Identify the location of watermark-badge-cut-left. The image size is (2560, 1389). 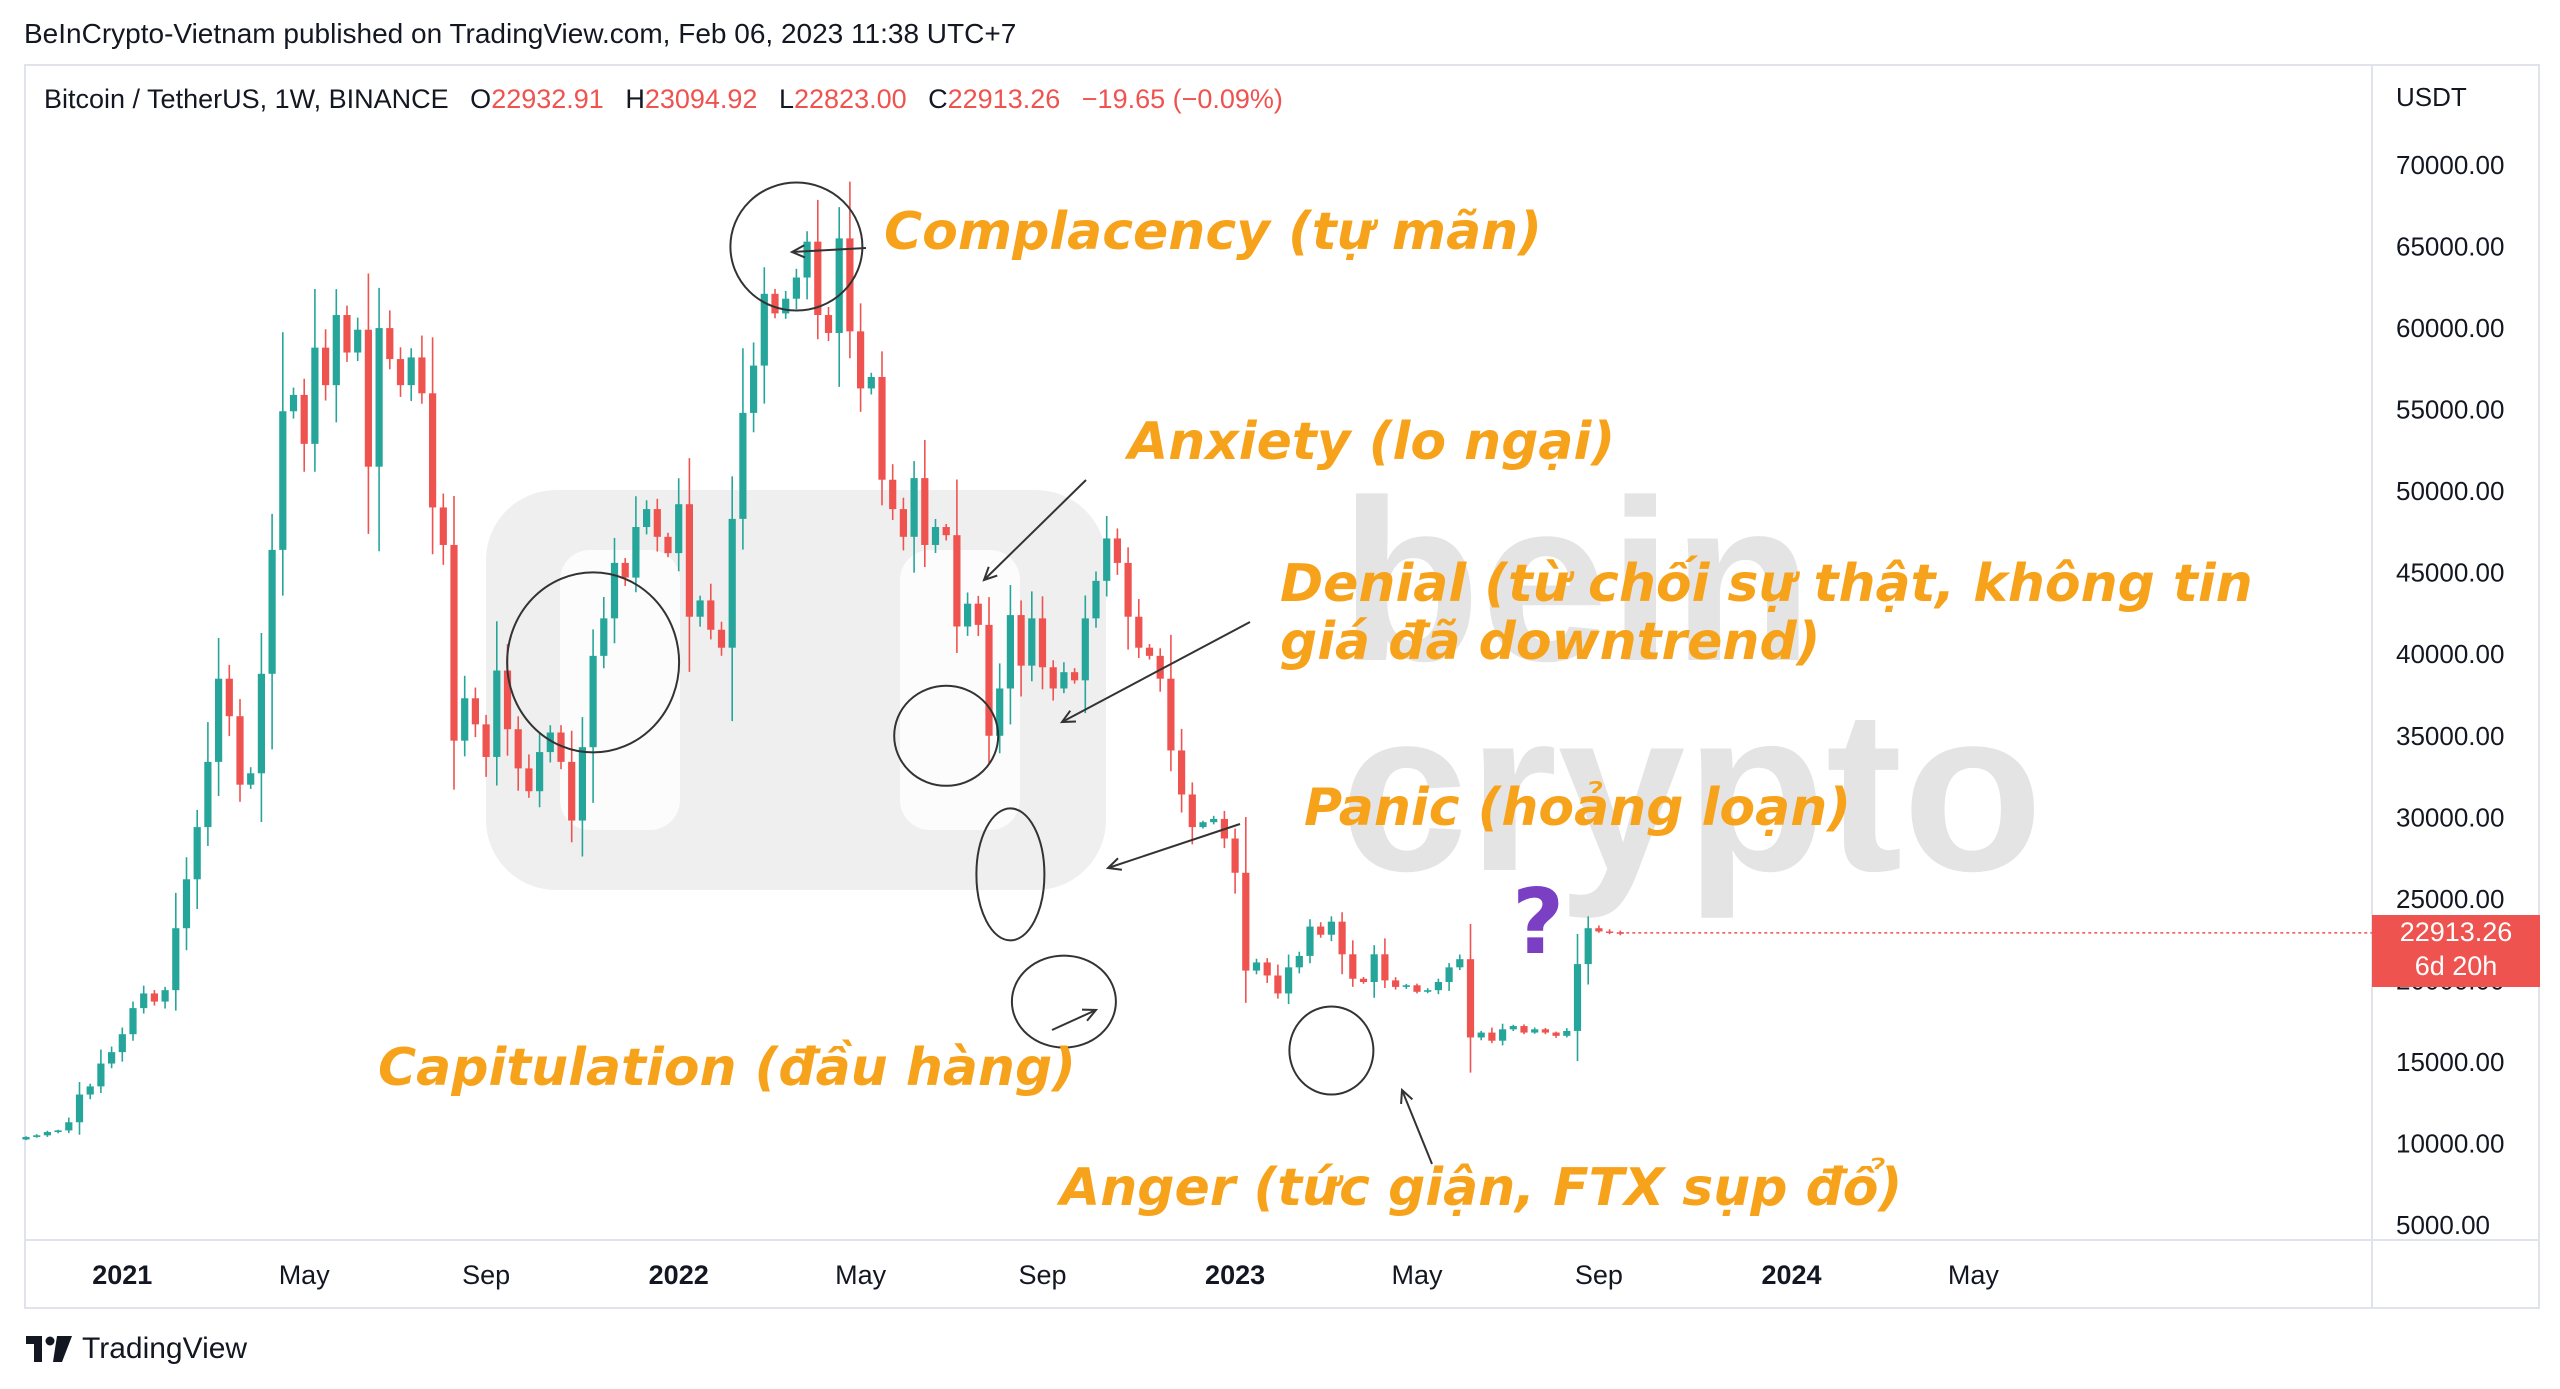
(620, 690).